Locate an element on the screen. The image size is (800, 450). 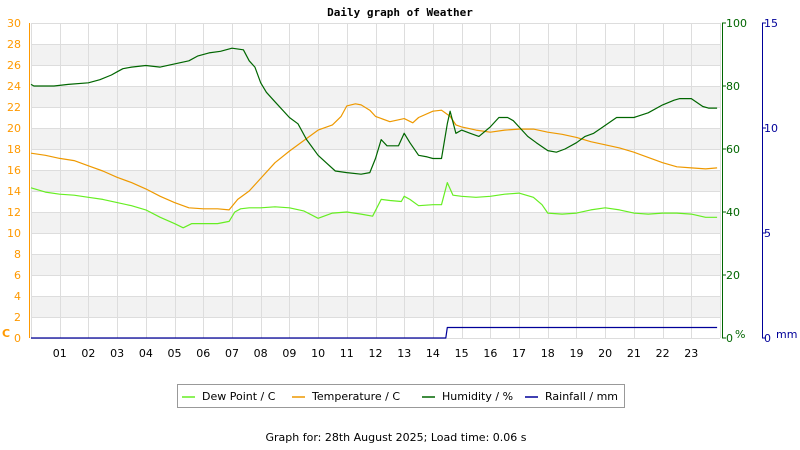
left-tick-label: 18 is located at coordinates (14, 149).